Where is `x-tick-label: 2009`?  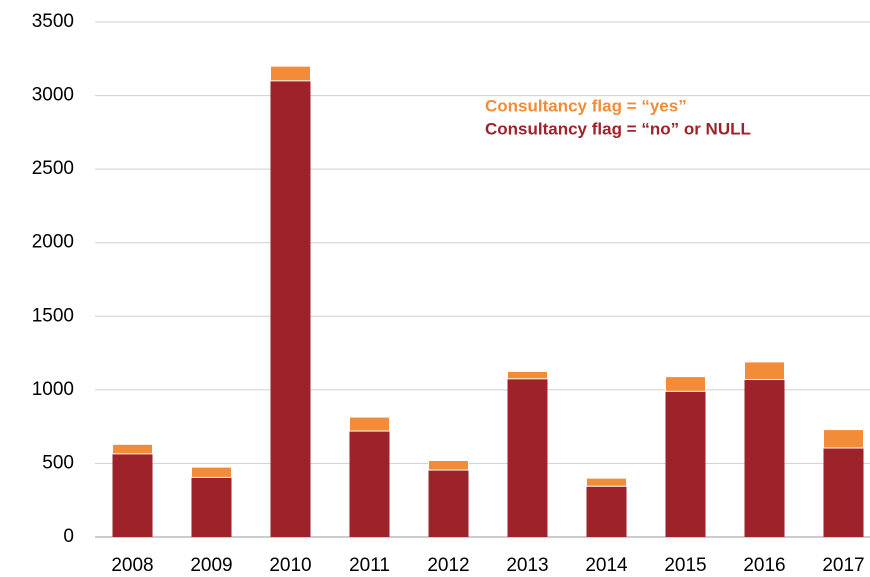 x-tick-label: 2009 is located at coordinates (211, 565).